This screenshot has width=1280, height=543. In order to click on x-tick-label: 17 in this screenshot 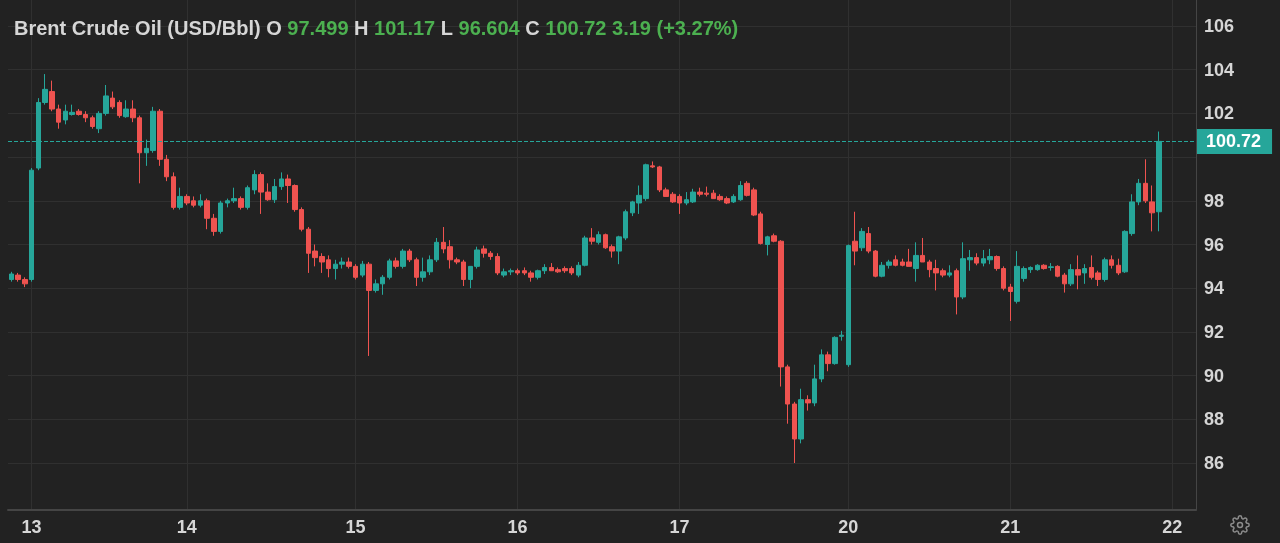, I will do `click(679, 527)`.